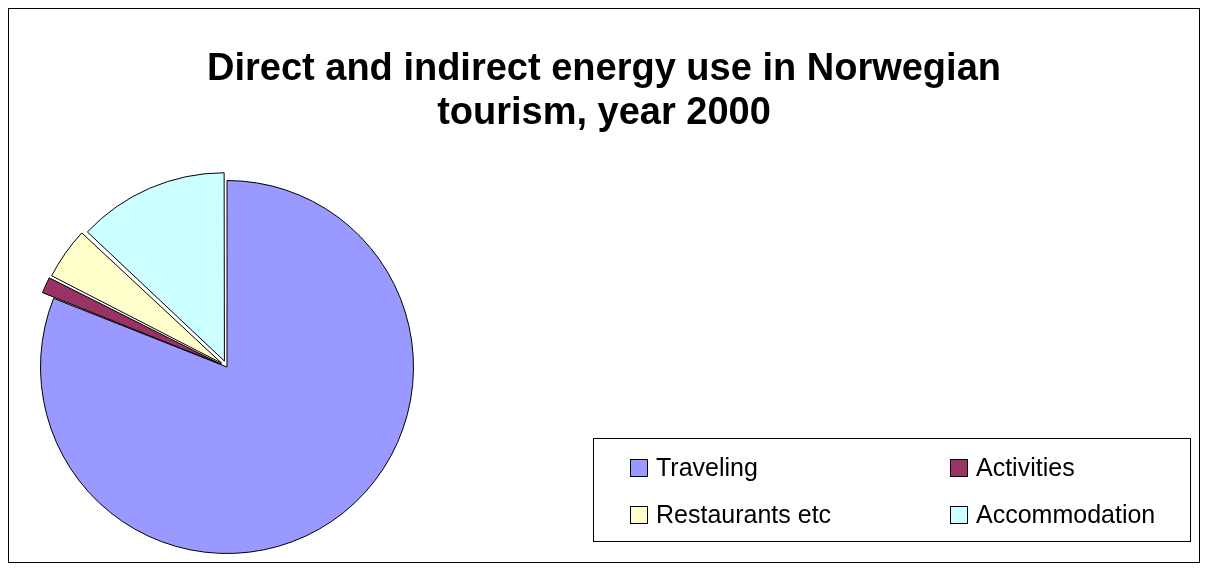 The width and height of the screenshot is (1208, 573). Describe the element at coordinates (1025, 467) in the screenshot. I see `legend-label: Activities` at that location.